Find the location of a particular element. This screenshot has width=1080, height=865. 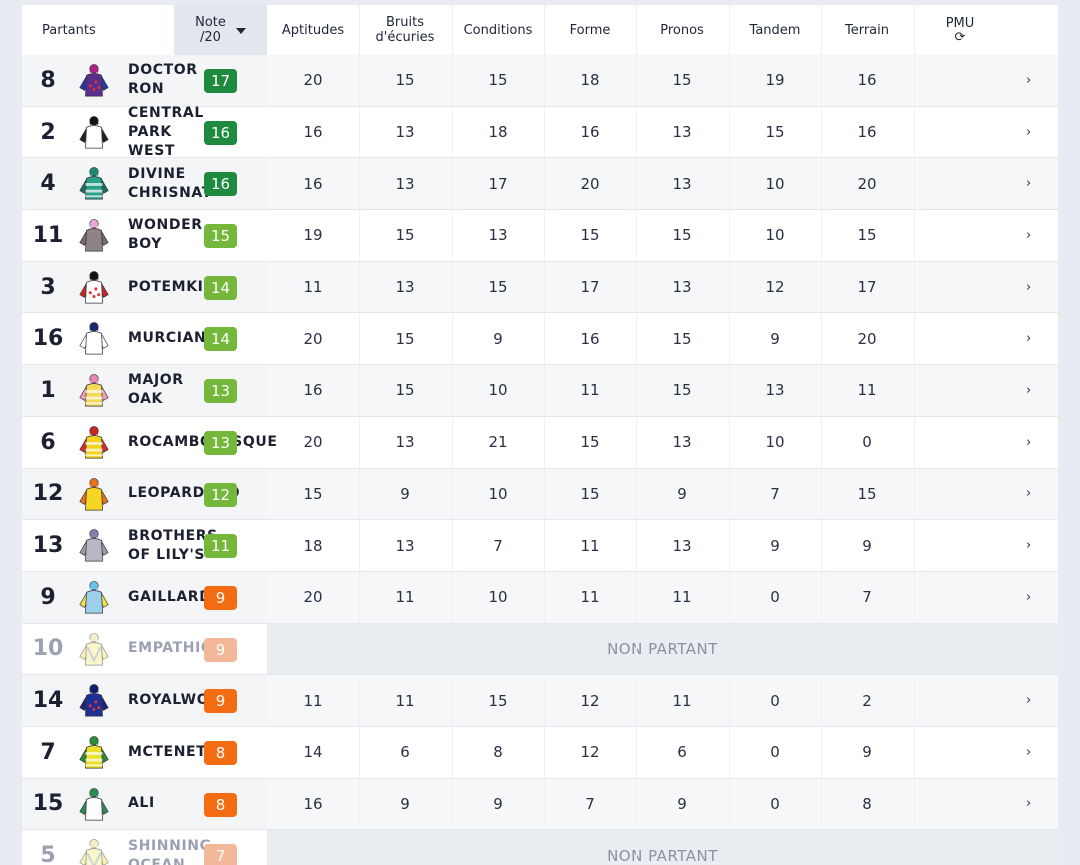

table-row: 2 CENTRAL PARK WEST 16 16 13 18 16 13 15 16 › is located at coordinates (540, 131).